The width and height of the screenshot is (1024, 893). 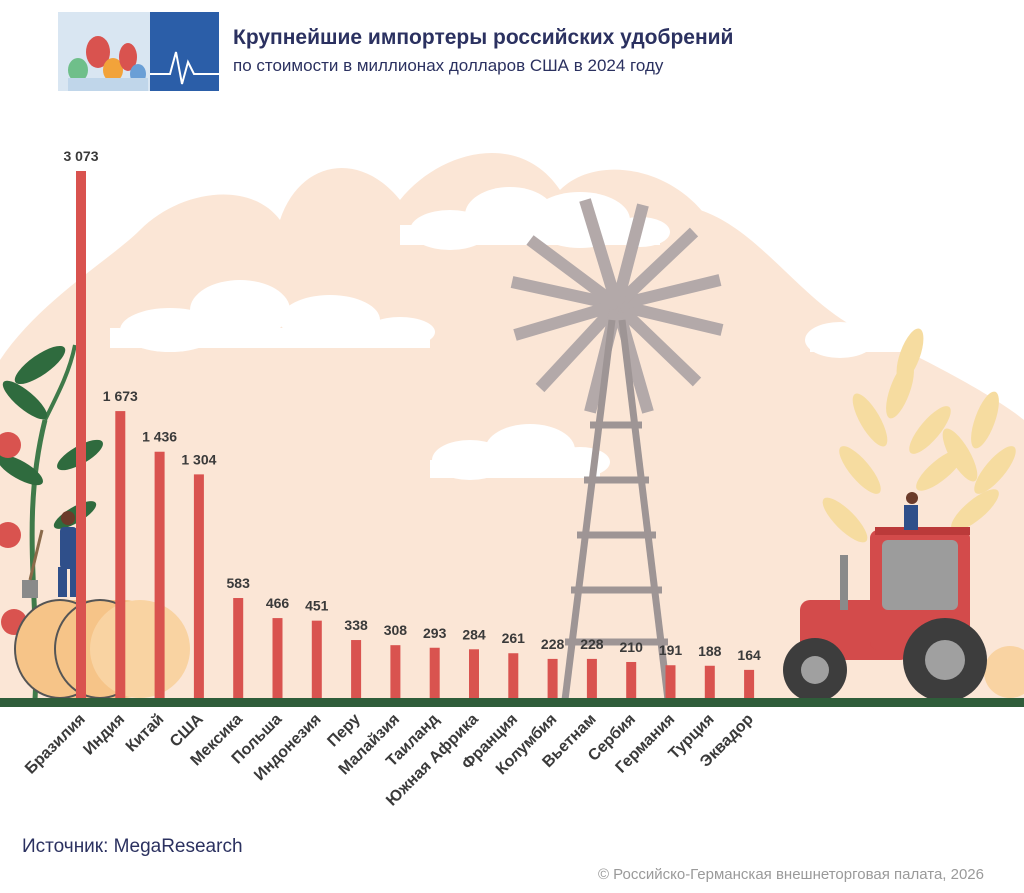 What do you see at coordinates (617, 449) in the screenshot?
I see `windmill-icon` at bounding box center [617, 449].